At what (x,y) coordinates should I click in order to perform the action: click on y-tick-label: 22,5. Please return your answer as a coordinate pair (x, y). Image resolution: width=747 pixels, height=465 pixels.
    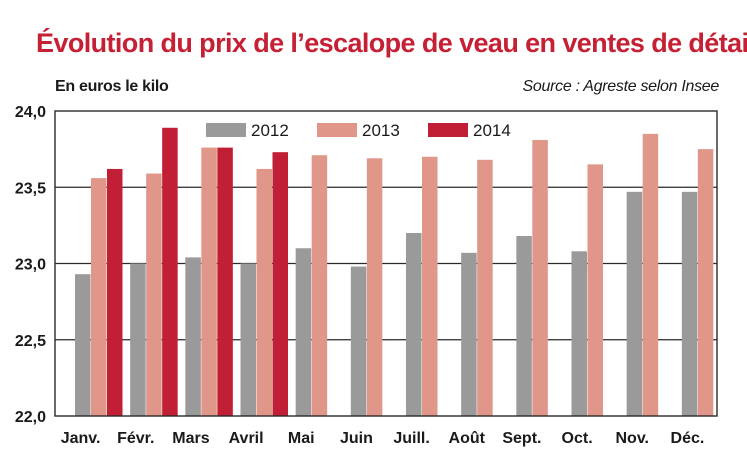
    Looking at the image, I should click on (30, 341).